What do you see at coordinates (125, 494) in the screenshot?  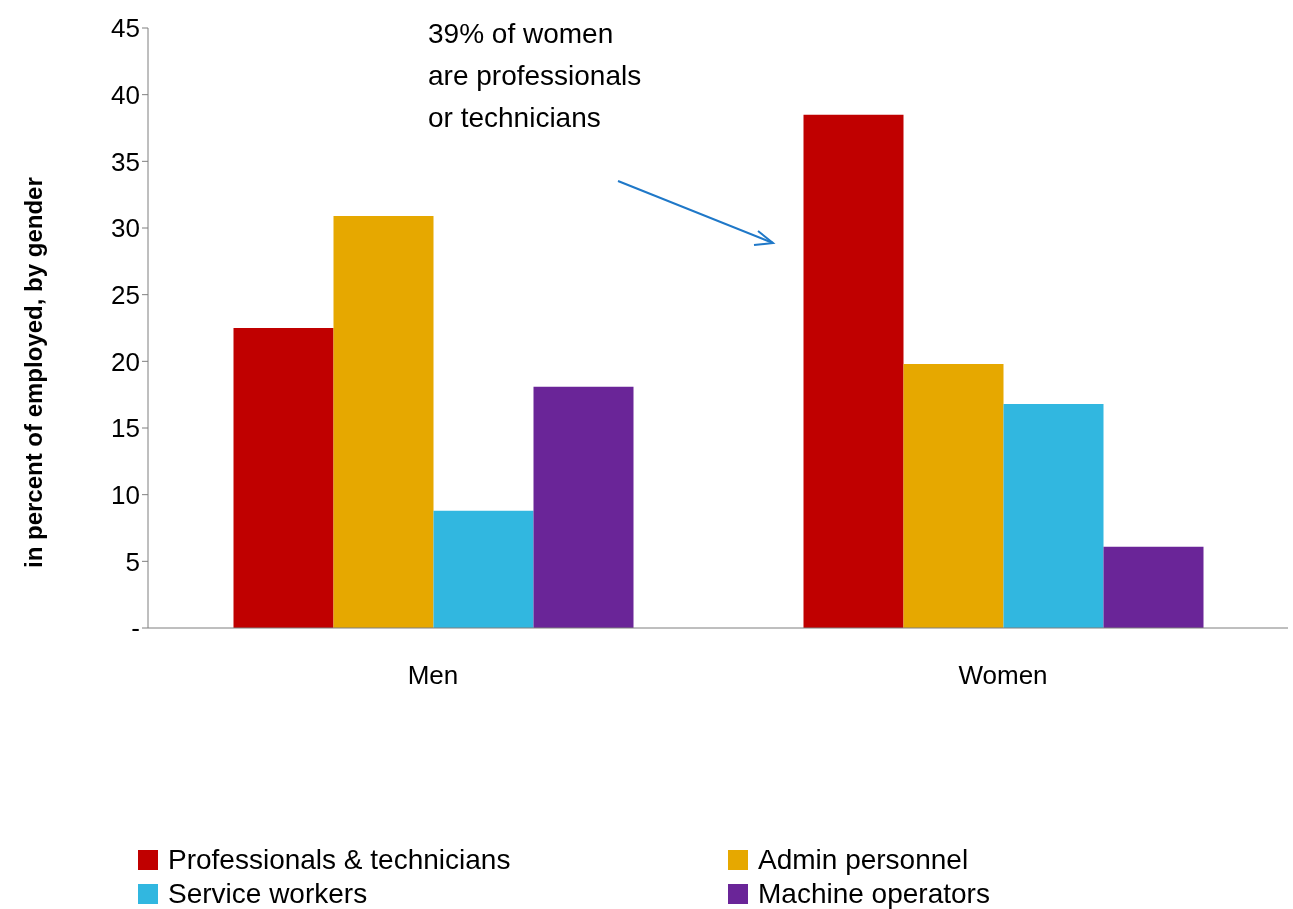 I see `y-tick-label: 10` at bounding box center [125, 494].